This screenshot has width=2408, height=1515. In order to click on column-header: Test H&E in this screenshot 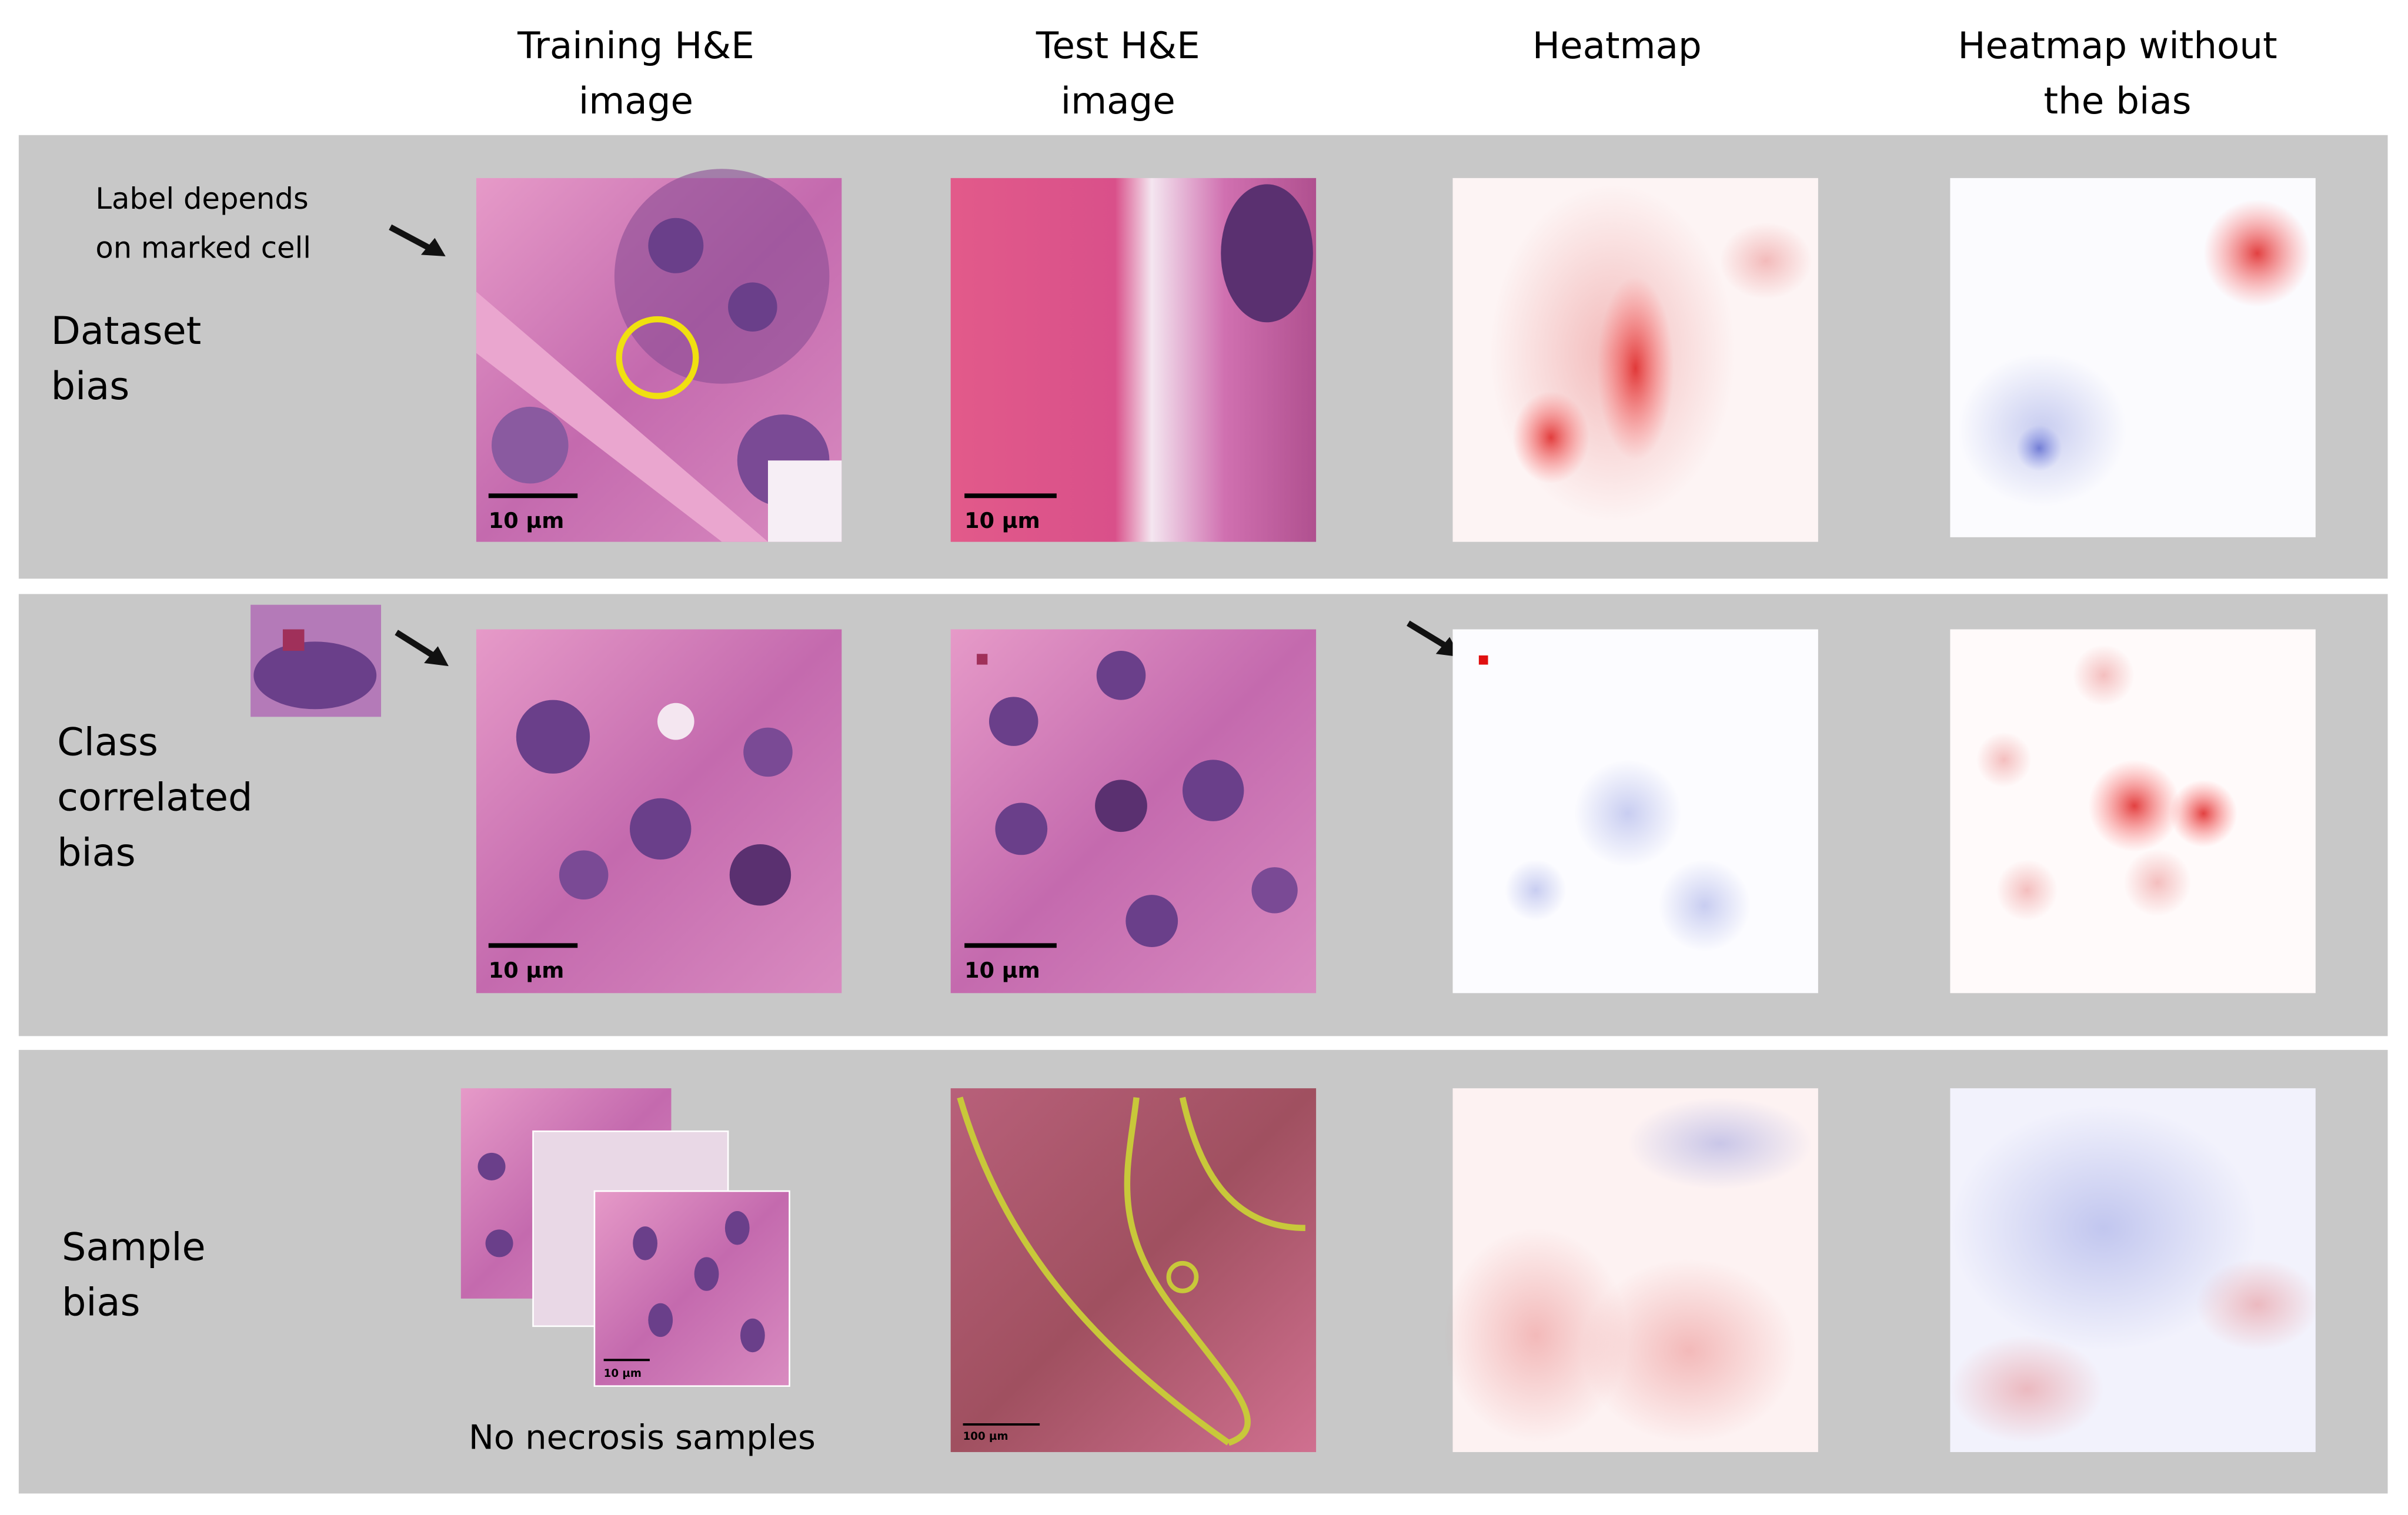, I will do `click(1118, 45)`.